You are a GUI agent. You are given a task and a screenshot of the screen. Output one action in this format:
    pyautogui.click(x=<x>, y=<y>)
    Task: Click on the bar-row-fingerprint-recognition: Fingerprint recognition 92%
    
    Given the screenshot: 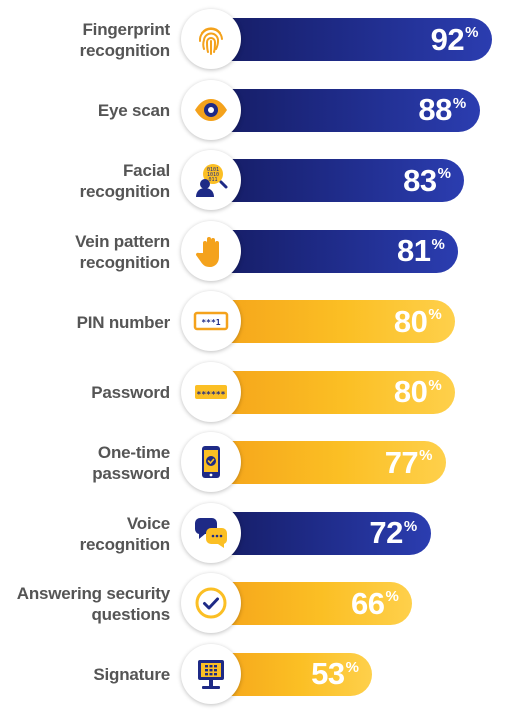 What is the action you would take?
    pyautogui.click(x=263, y=40)
    